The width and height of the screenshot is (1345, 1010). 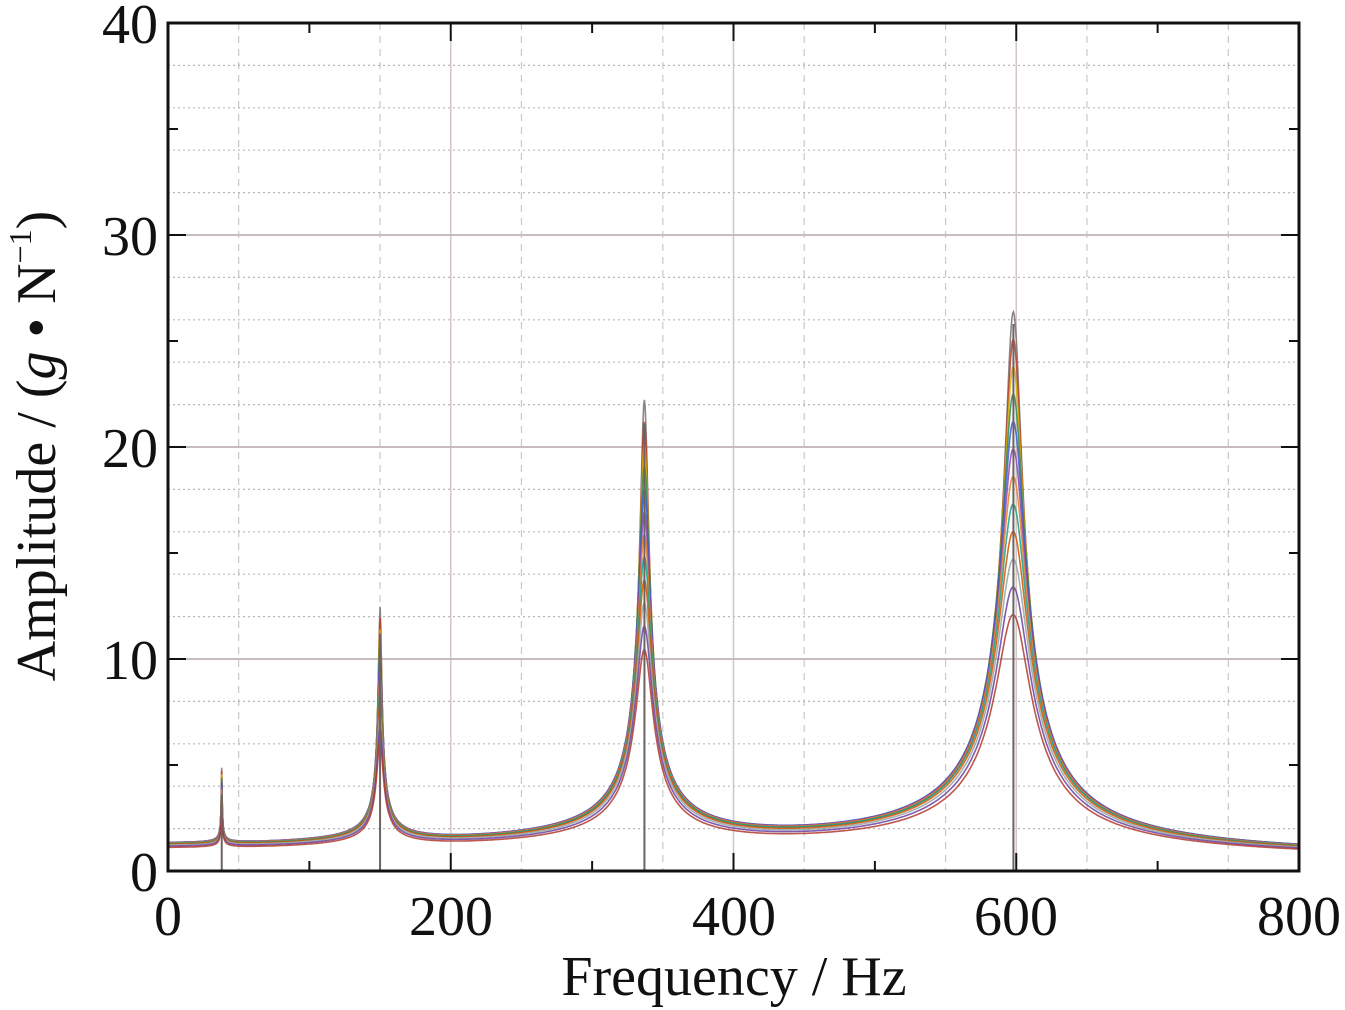 I want to click on y-tick-label: 30, so click(x=130, y=237).